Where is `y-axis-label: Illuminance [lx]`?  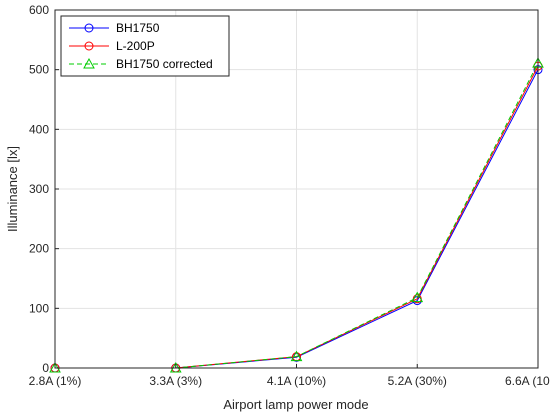 y-axis-label: Illuminance [lx] is located at coordinates (12, 189).